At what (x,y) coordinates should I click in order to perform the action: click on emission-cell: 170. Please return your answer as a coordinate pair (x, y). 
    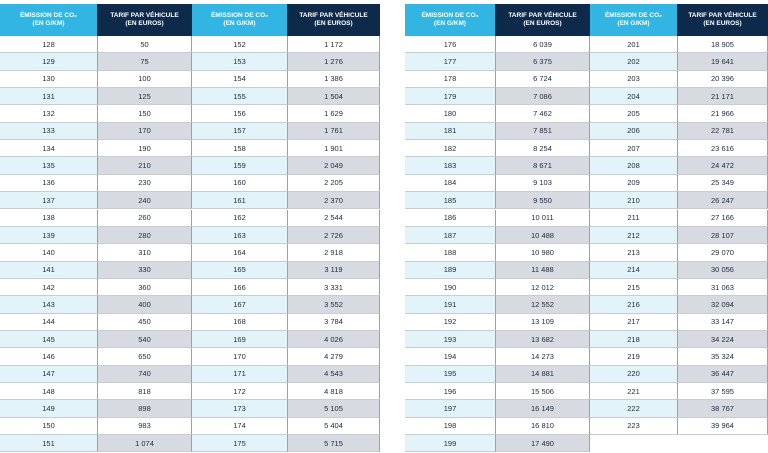
    Looking at the image, I should click on (239, 357).